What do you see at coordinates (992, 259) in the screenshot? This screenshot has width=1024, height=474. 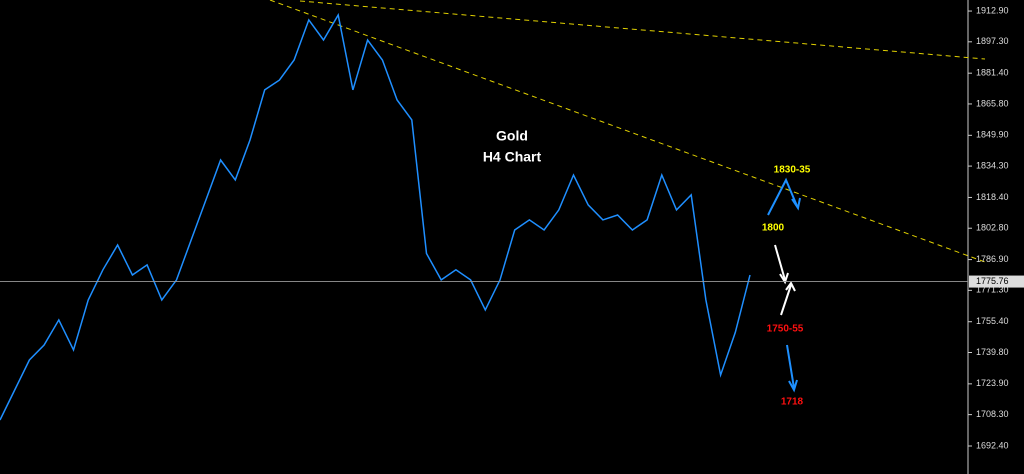 I see `y-tick-label: 1786.90` at bounding box center [992, 259].